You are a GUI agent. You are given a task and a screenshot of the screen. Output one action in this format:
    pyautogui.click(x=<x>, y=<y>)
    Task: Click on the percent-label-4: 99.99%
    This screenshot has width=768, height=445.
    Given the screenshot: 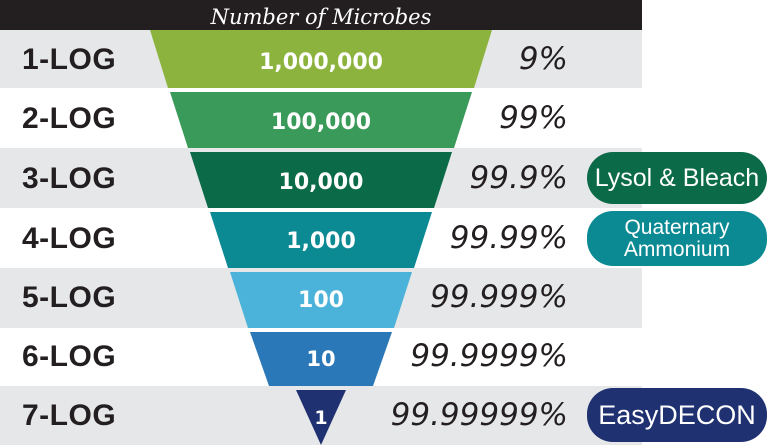 What is the action you would take?
    pyautogui.click(x=508, y=238)
    